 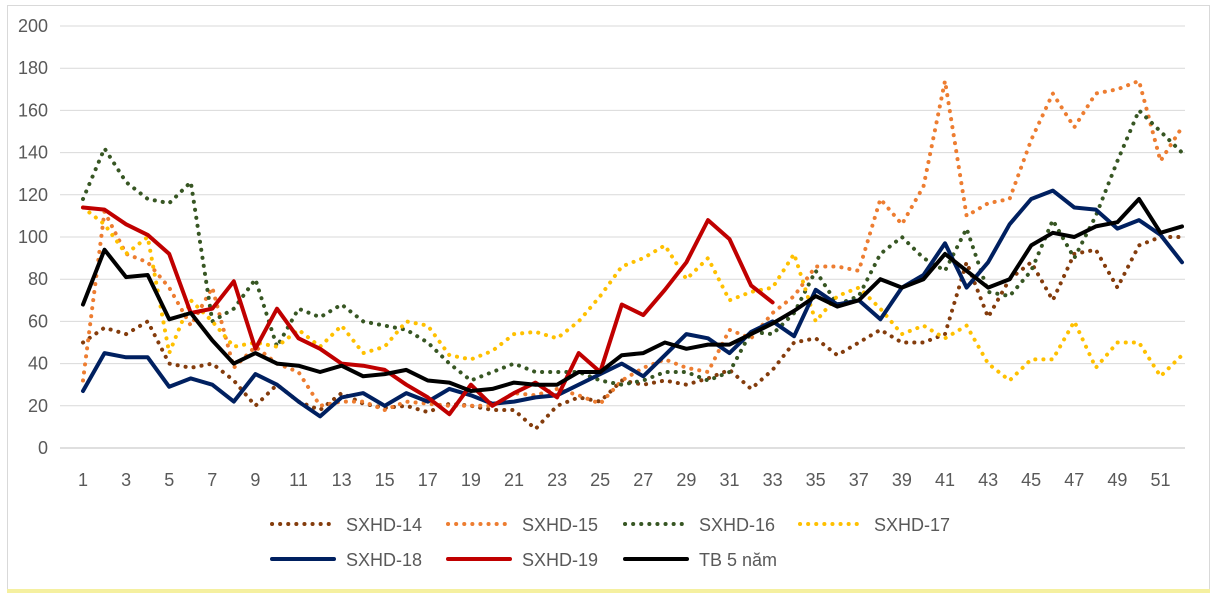 I want to click on legend-item: SXHD-15, so click(x=522, y=525).